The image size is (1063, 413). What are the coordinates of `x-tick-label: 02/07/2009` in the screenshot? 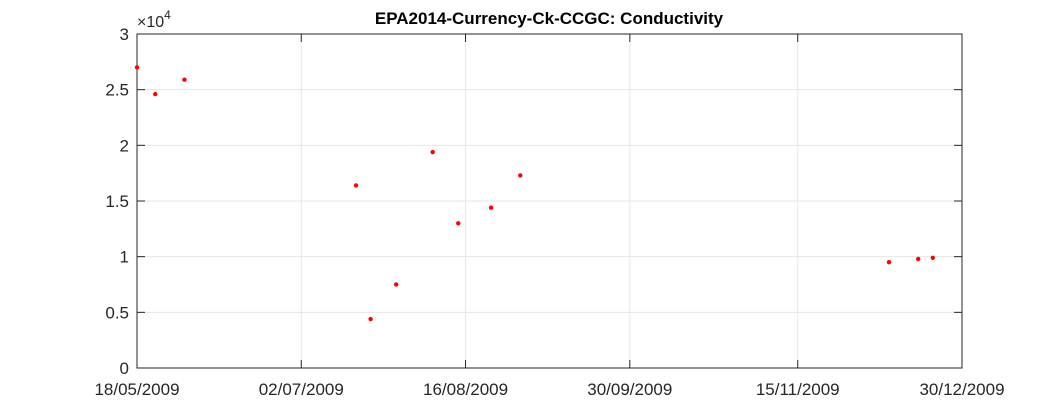 It's located at (301, 389).